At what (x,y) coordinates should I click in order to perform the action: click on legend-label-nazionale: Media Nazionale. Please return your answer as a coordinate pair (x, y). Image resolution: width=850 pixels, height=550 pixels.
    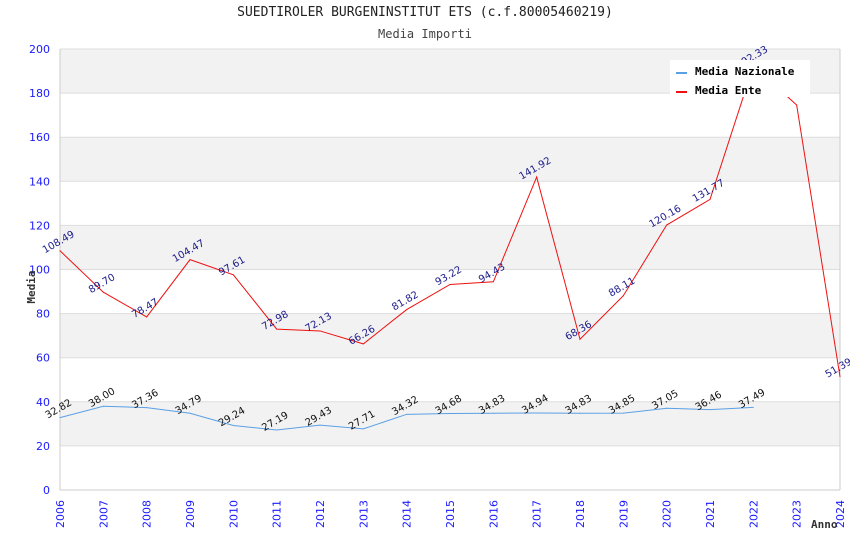
    Looking at the image, I should click on (745, 71).